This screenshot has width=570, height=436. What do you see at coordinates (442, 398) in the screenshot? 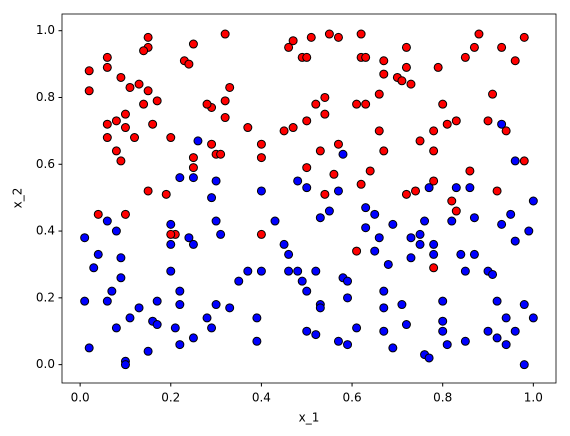
I see `x-tick-label: 0.8` at bounding box center [442, 398].